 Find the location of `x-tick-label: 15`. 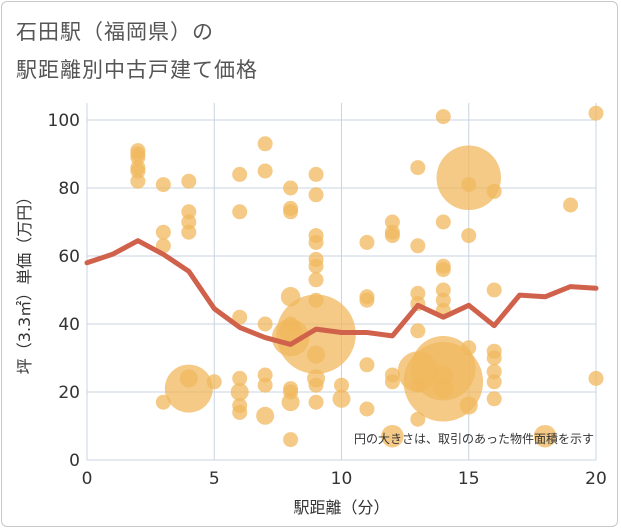

x-tick-label: 15 is located at coordinates (469, 479).